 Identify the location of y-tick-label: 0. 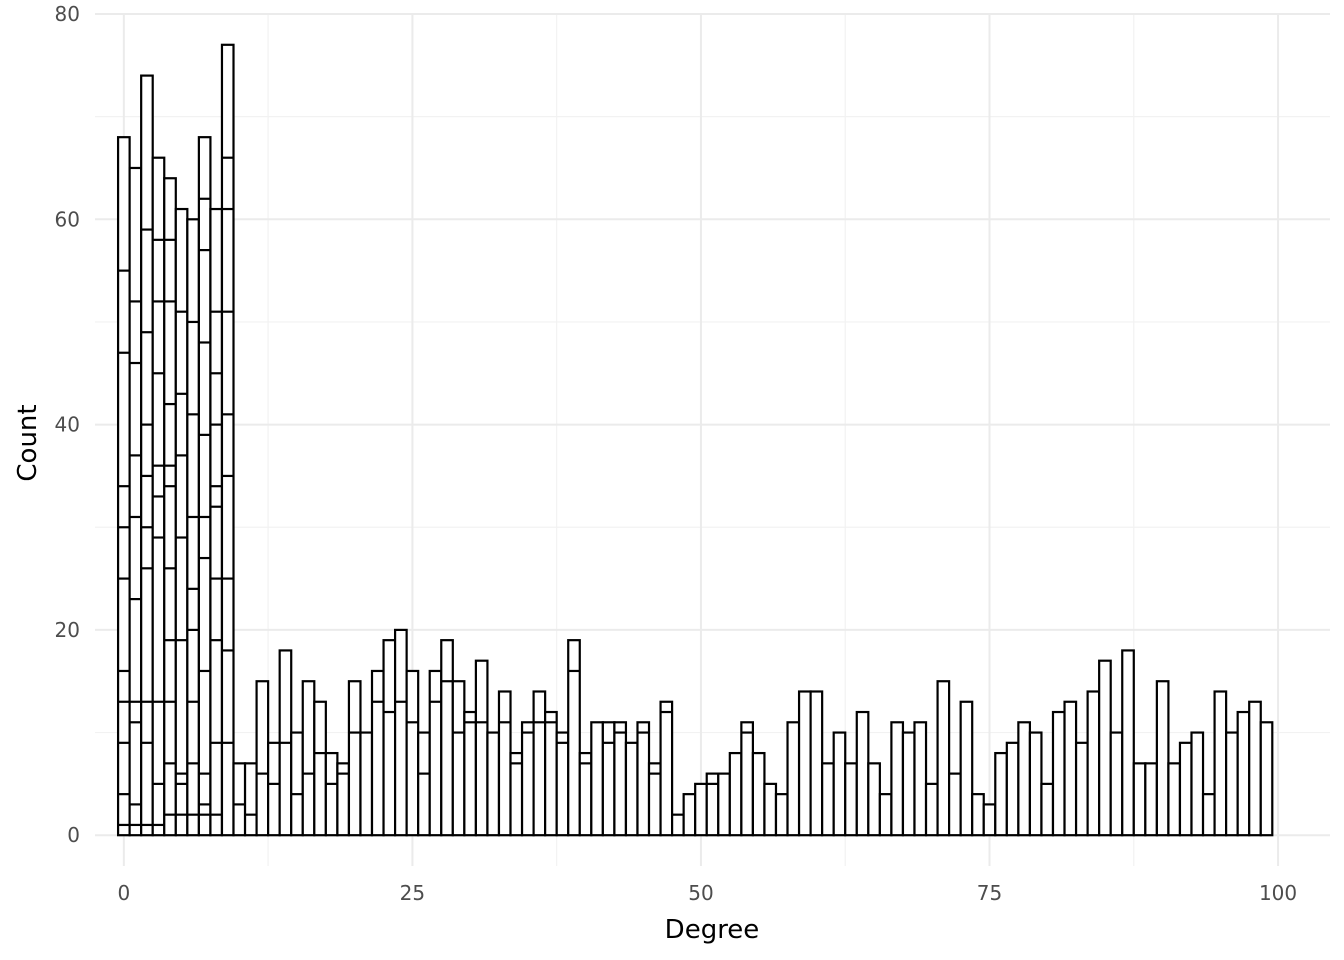
(73, 835).